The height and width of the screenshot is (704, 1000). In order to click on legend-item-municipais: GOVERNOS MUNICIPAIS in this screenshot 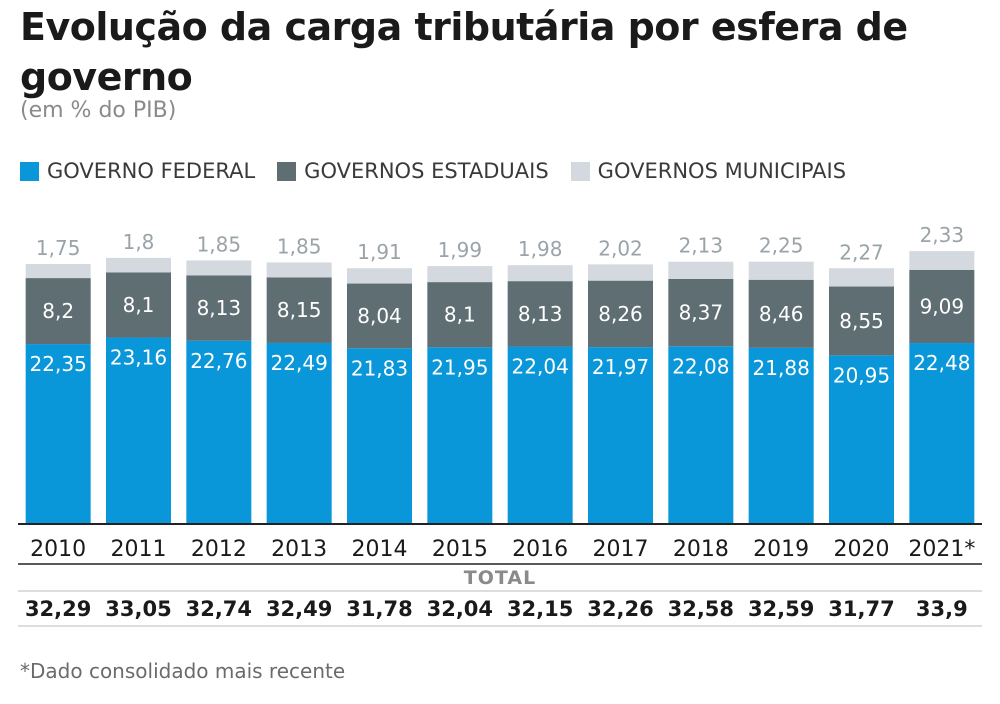, I will do `click(708, 171)`.